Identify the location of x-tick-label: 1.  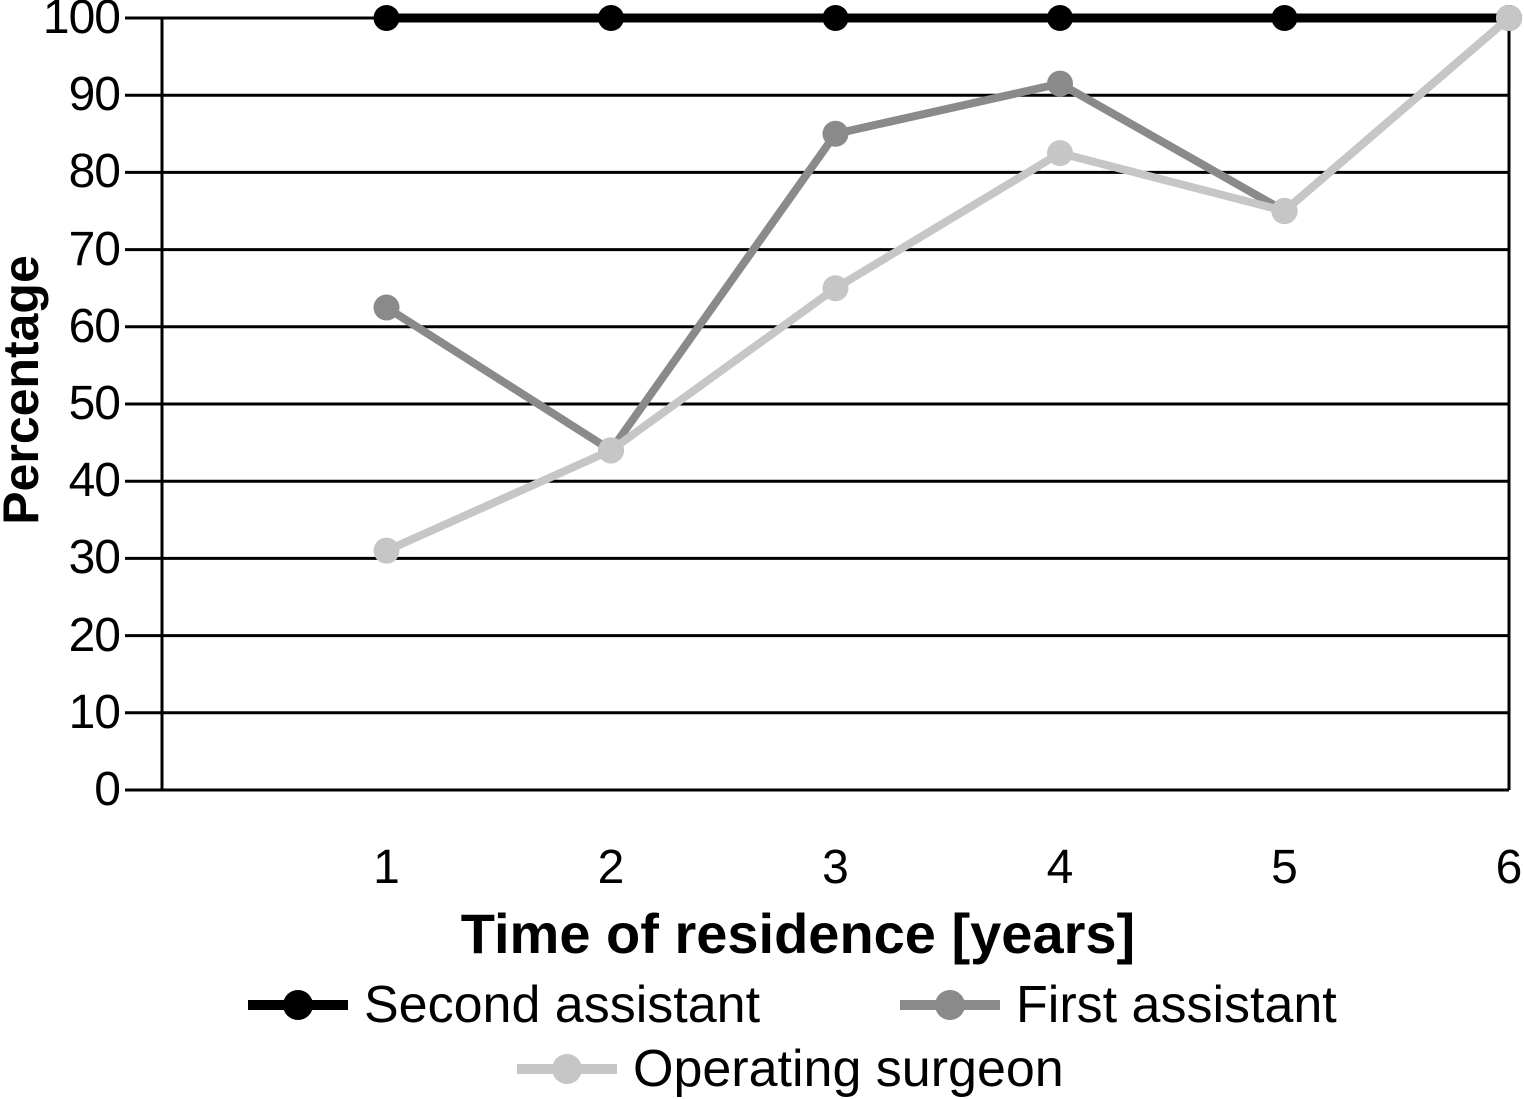
(386, 867).